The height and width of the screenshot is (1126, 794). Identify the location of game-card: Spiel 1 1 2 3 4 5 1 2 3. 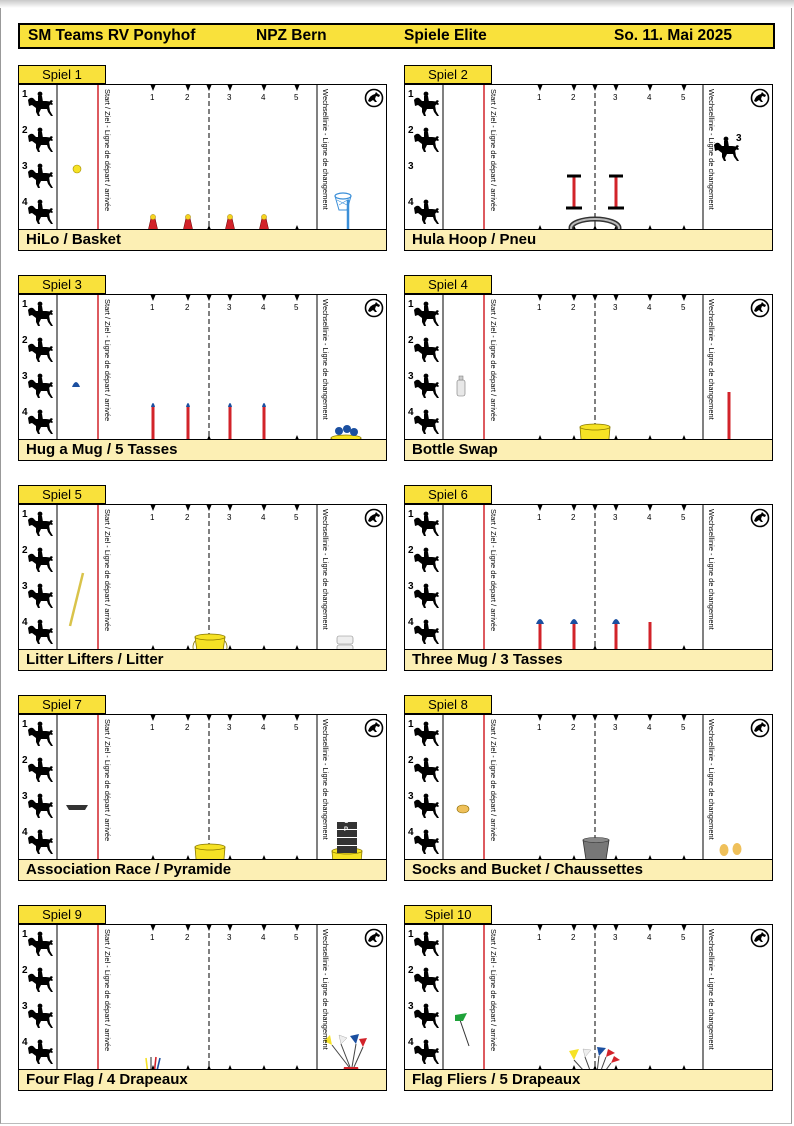
(202, 159).